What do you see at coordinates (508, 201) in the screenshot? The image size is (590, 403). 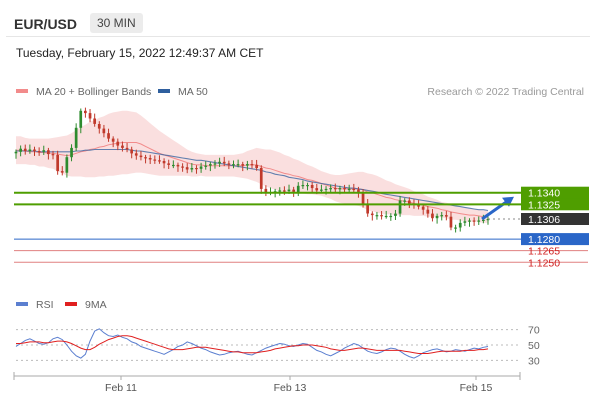 I see `target-arrow-head` at bounding box center [508, 201].